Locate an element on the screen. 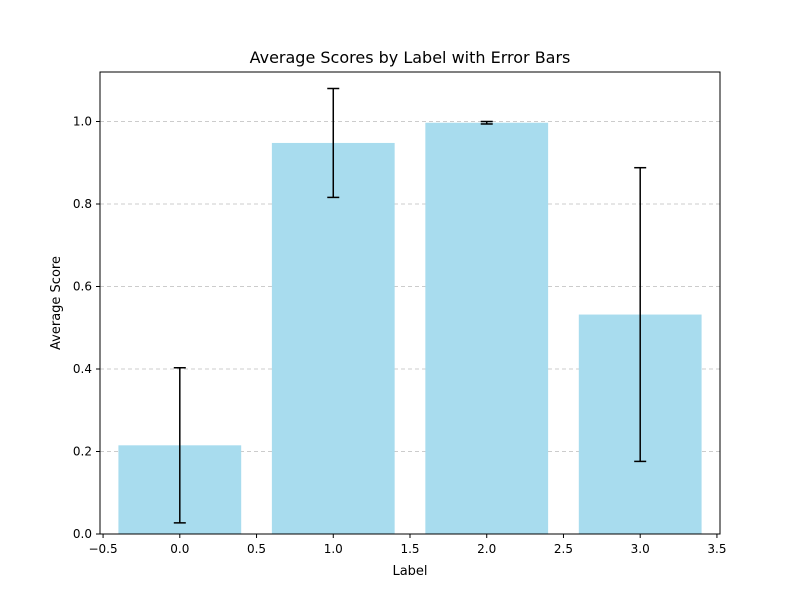 The image size is (800, 605). y-axis-ticks: 0.0 0.2 0.4 0.6 0.8 1.0 is located at coordinates (86, 328).